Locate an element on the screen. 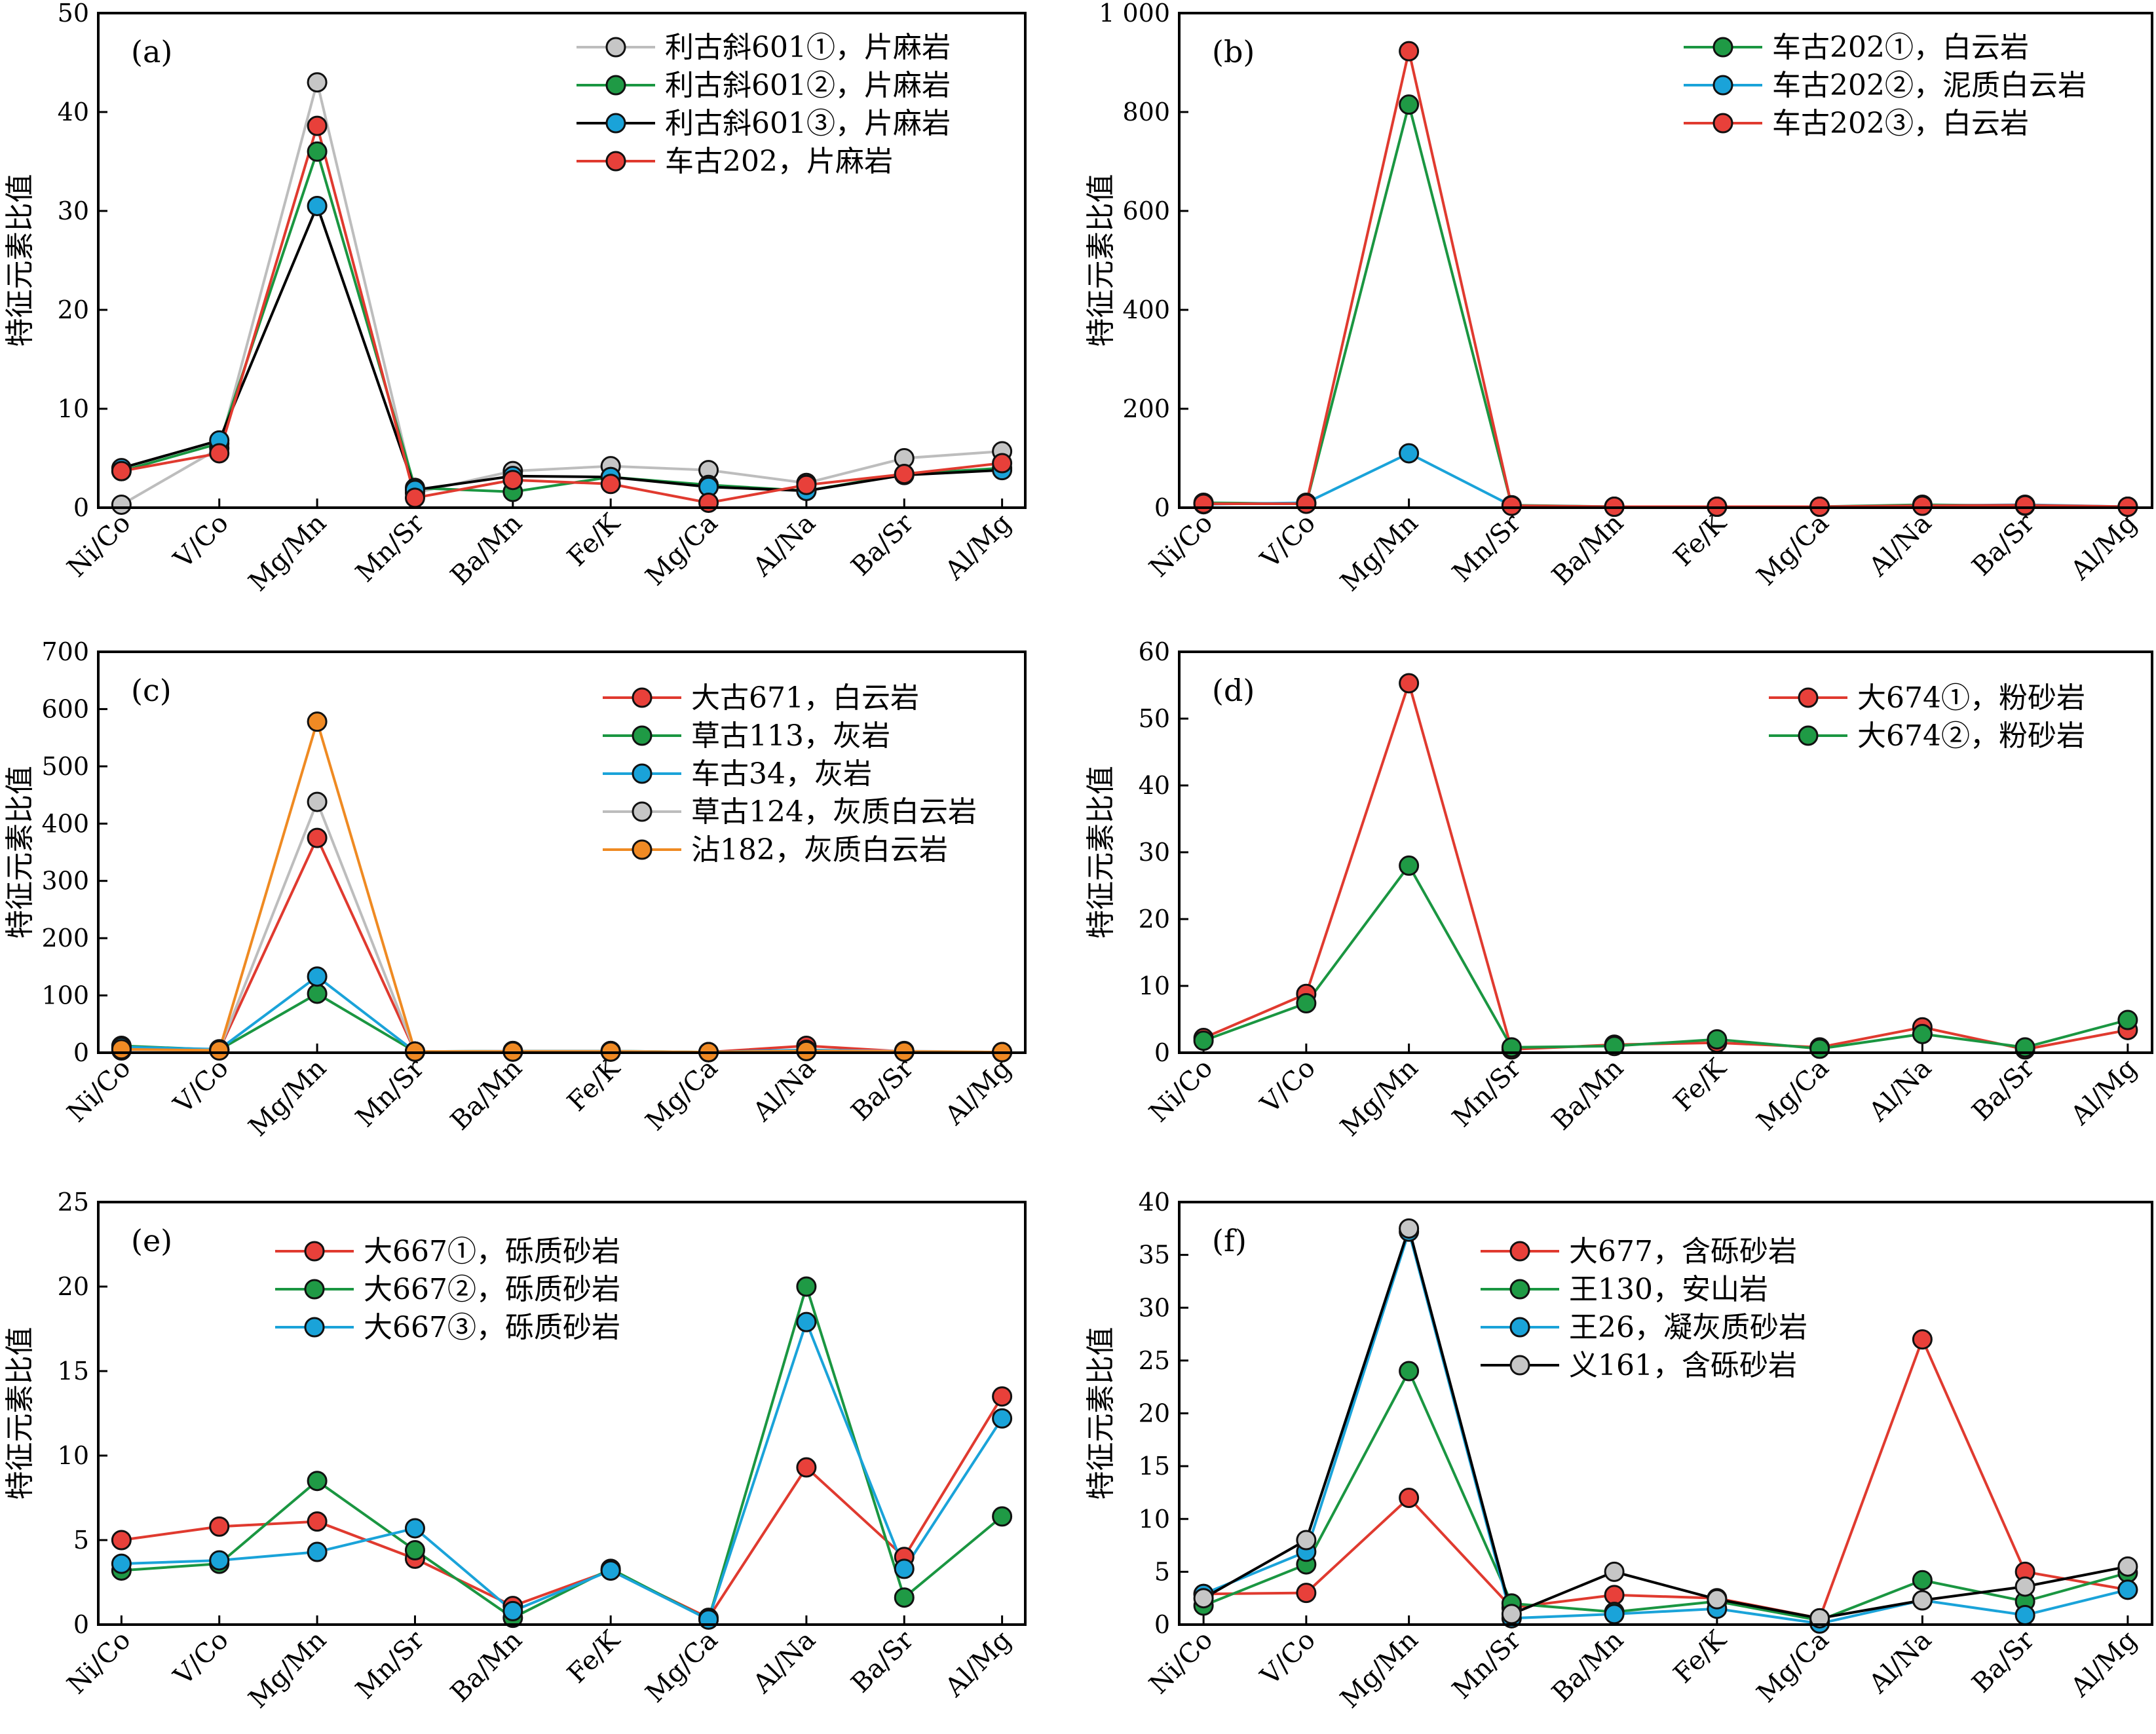  y-tick-label: 600 is located at coordinates (1146, 211).